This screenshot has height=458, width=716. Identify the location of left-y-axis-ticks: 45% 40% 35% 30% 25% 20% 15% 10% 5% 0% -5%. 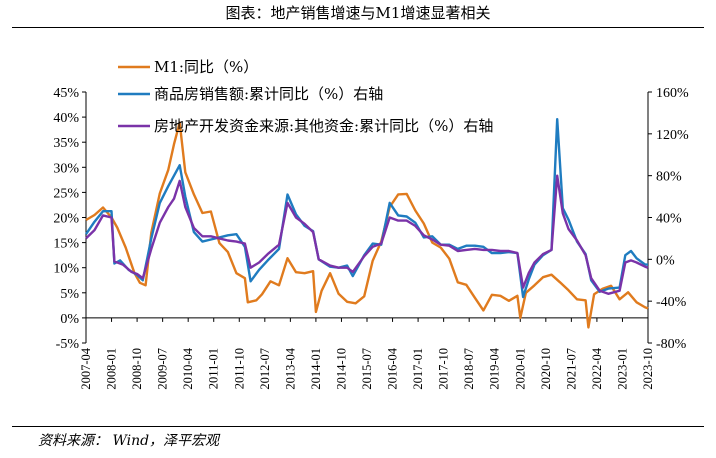
(69, 219).